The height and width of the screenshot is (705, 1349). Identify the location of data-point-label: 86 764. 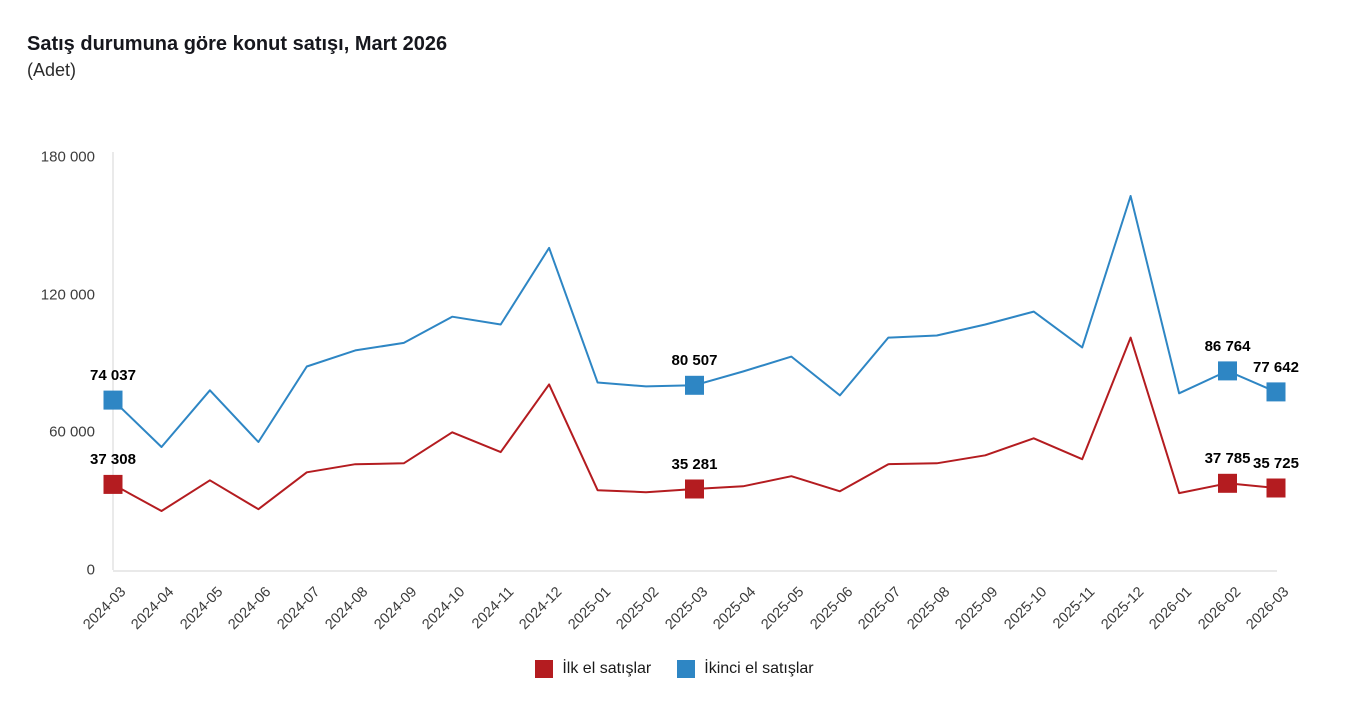
(1227, 346).